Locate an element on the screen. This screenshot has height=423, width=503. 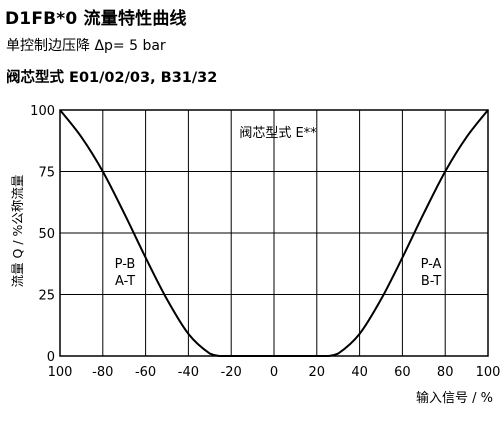
y-tick-labels: 0 25 50 75 100 is located at coordinates (42, 234).